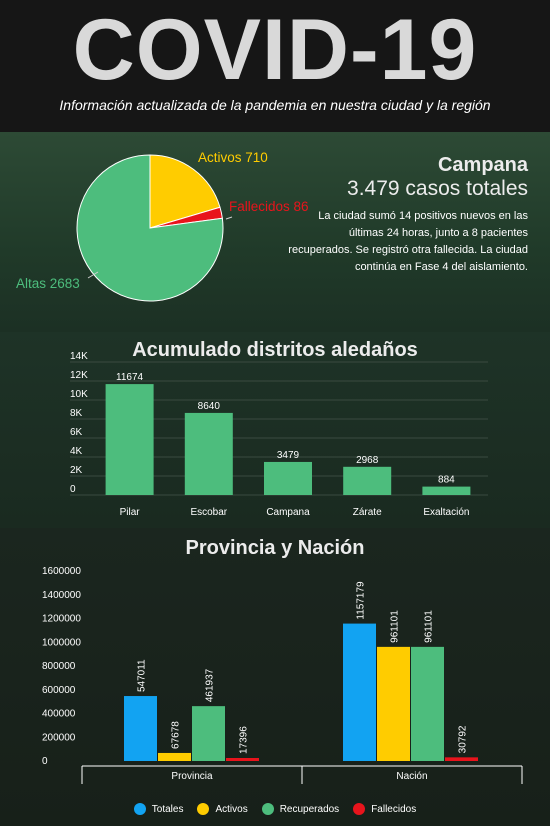 This screenshot has width=550, height=826. I want to click on x-tick-label: Provincia, so click(192, 776).